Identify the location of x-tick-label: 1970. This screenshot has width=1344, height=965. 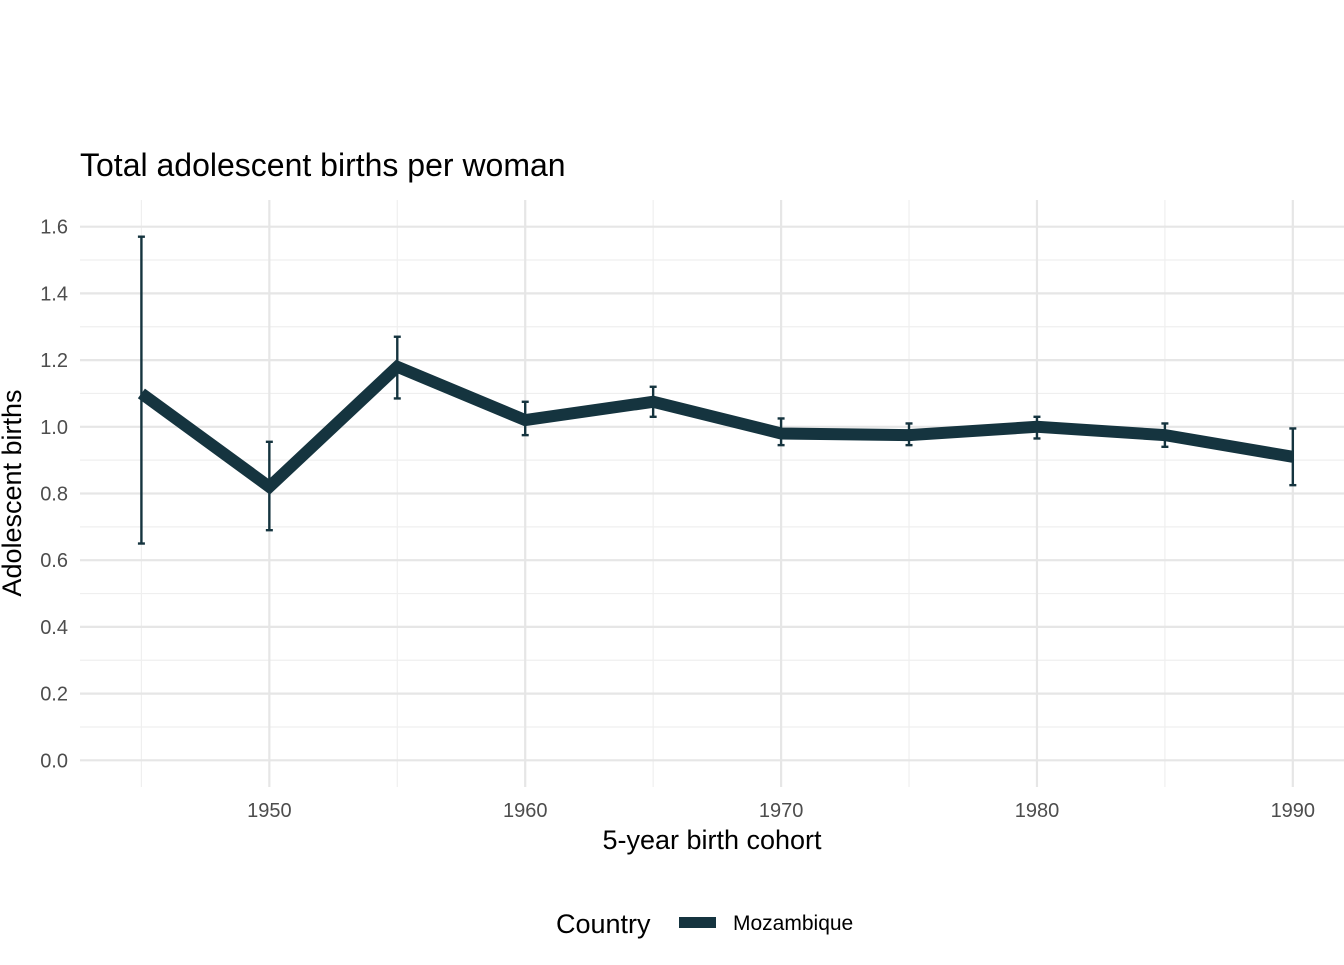
(781, 811).